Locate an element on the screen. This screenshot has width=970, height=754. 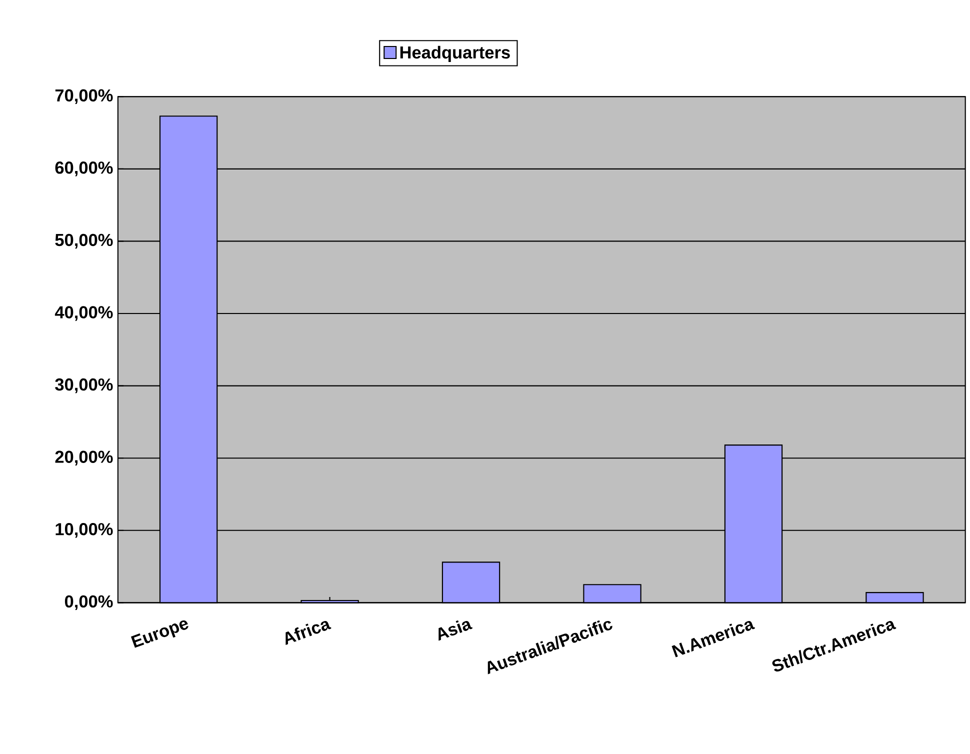
y-tick-label: 60,00% is located at coordinates (84, 169).